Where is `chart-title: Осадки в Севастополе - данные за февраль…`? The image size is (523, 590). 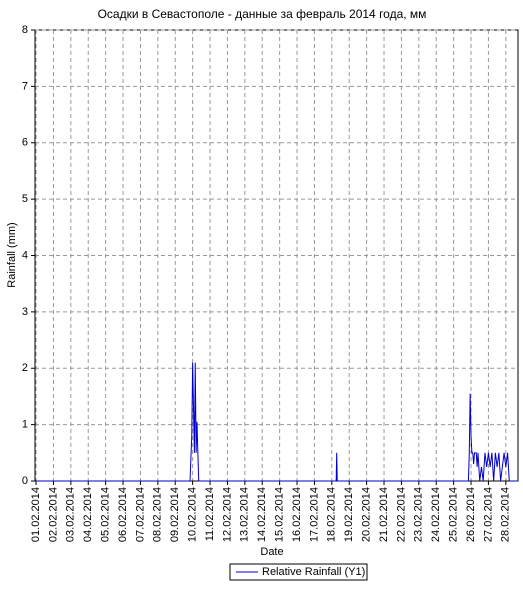
chart-title: Осадки в Севастополе - данные за февраль… is located at coordinates (262, 14).